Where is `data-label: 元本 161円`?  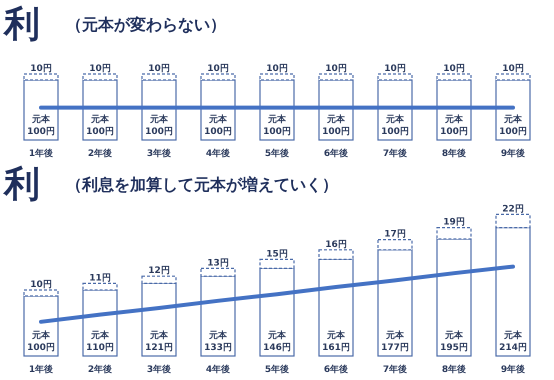
data-label: 元本 161円 is located at coordinates (336, 341).